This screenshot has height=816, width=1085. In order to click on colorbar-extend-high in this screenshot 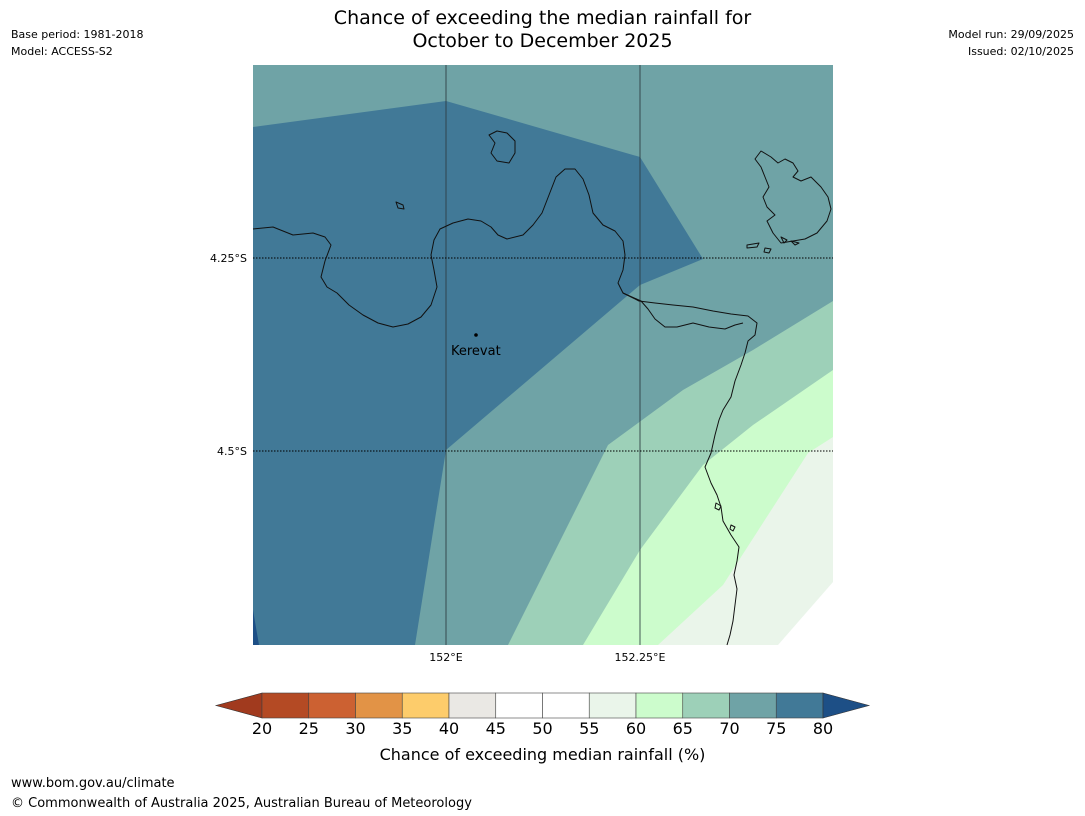, I will do `click(846, 705)`.